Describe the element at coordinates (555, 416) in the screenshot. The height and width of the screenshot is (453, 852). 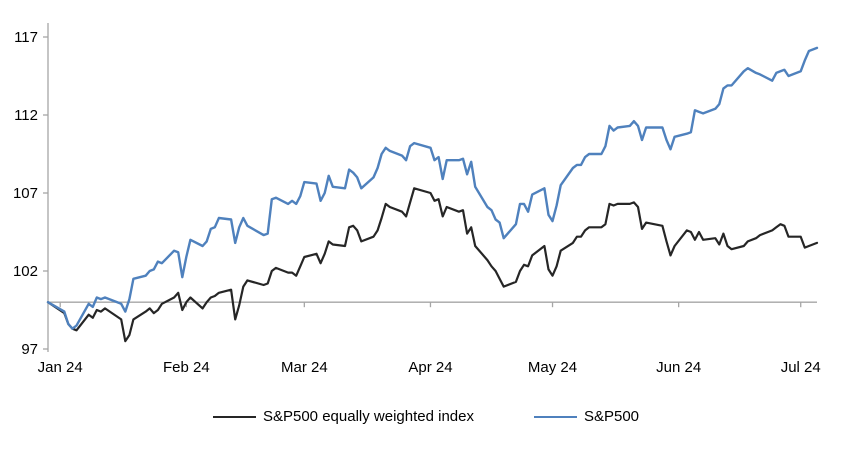
I see `sp500-line-swatch-icon` at that location.